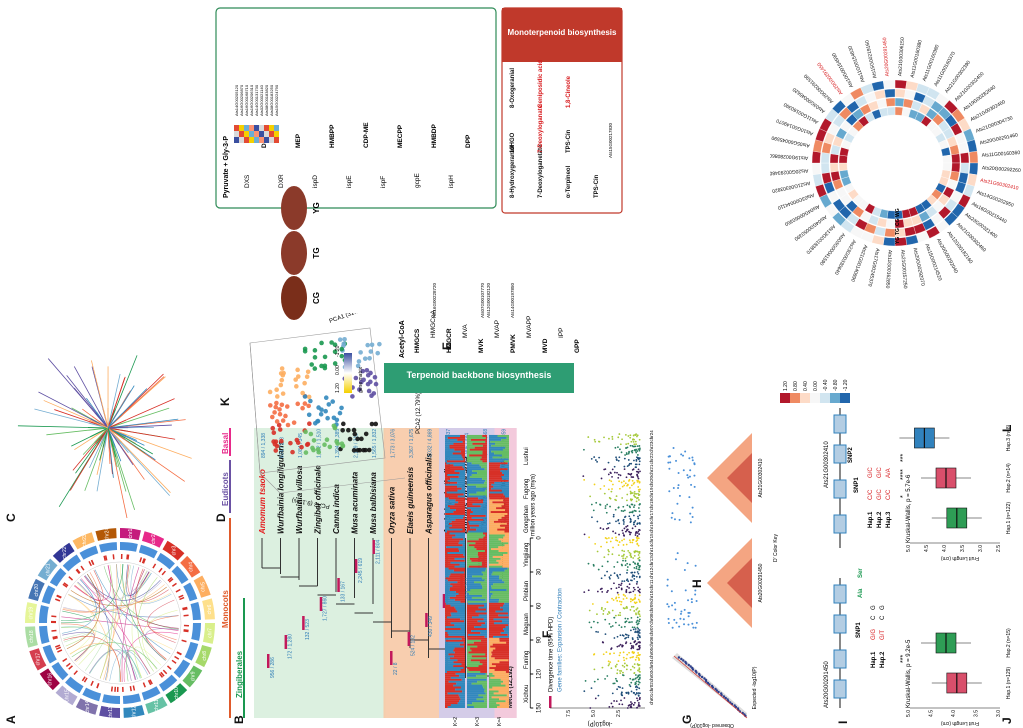  What do you see at coordinates (960, 558) in the screenshot?
I see `boxplot-ylabel: Fruit Length (cm)` at bounding box center [960, 558].